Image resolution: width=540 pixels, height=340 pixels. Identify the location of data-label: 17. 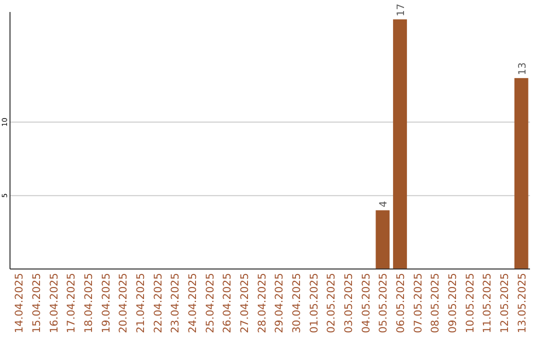
(401, 10).